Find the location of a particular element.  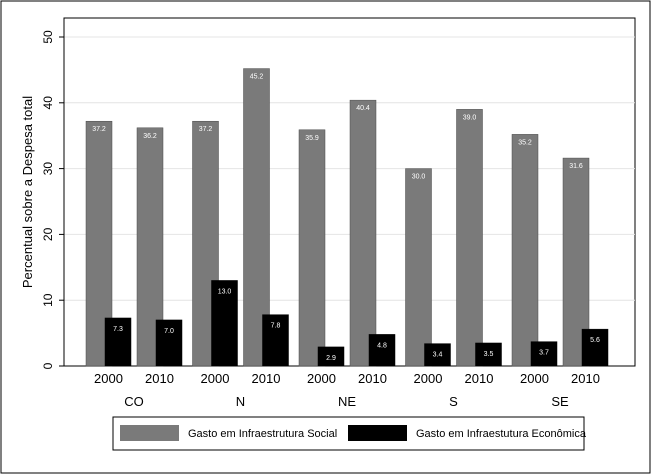

bar-label-economica: 3.5 is located at coordinates (489, 354).